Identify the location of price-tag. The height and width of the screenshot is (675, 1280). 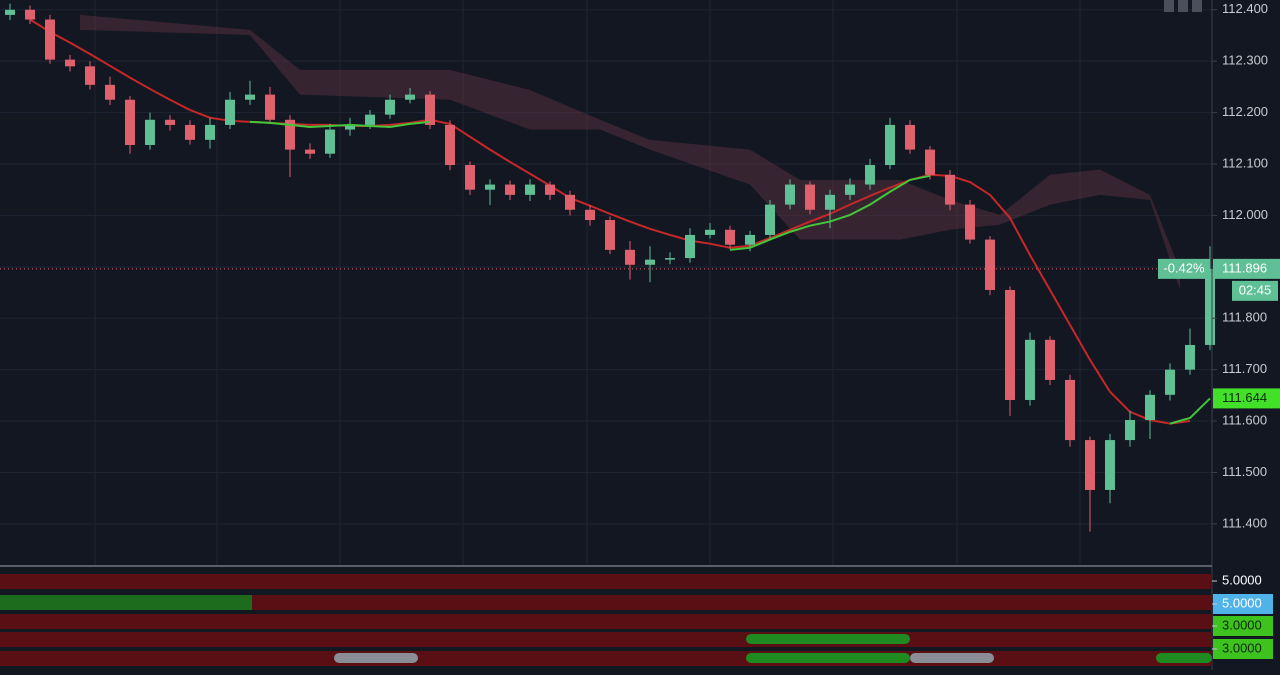
(1246, 268).